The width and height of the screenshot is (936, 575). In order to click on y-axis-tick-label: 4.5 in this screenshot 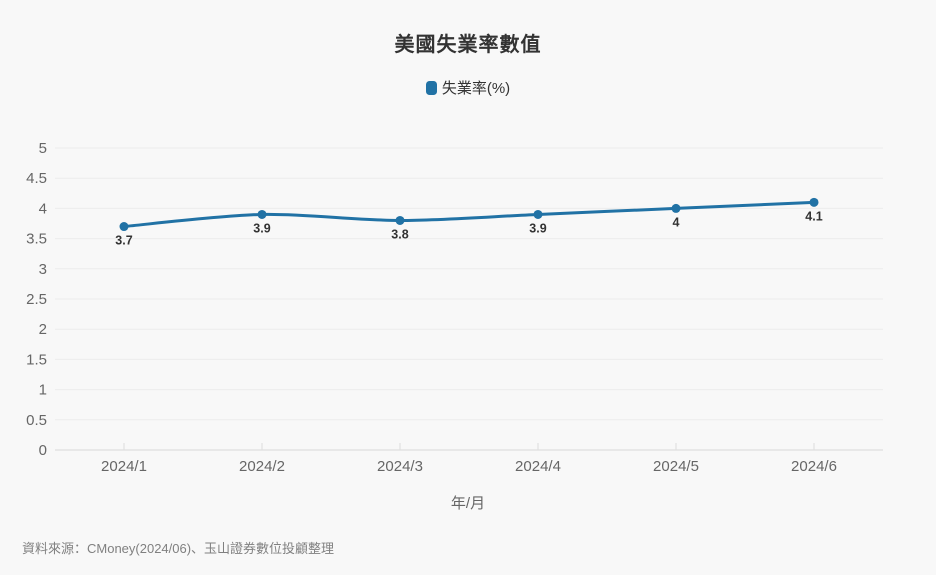, I will do `click(36, 178)`.